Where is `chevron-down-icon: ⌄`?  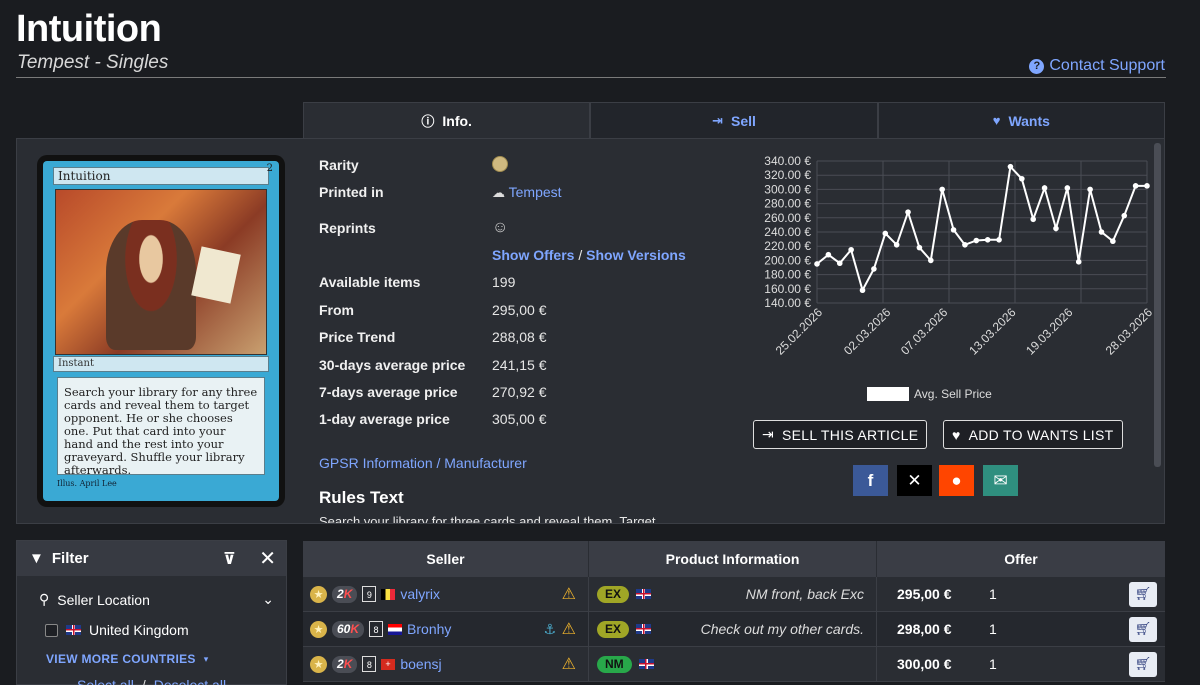 chevron-down-icon: ⌄ is located at coordinates (268, 599).